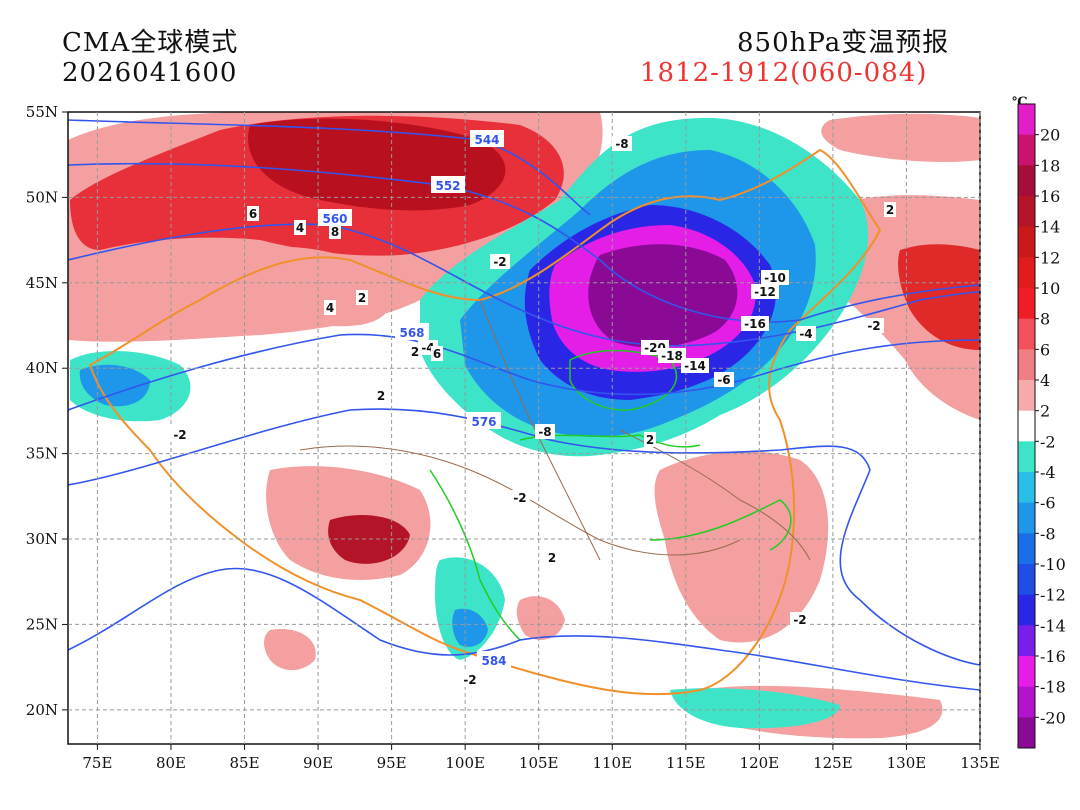 Image resolution: width=1080 pixels, height=810 pixels. What do you see at coordinates (539, 763) in the screenshot?
I see `lon-tick-label: 105E` at bounding box center [539, 763].